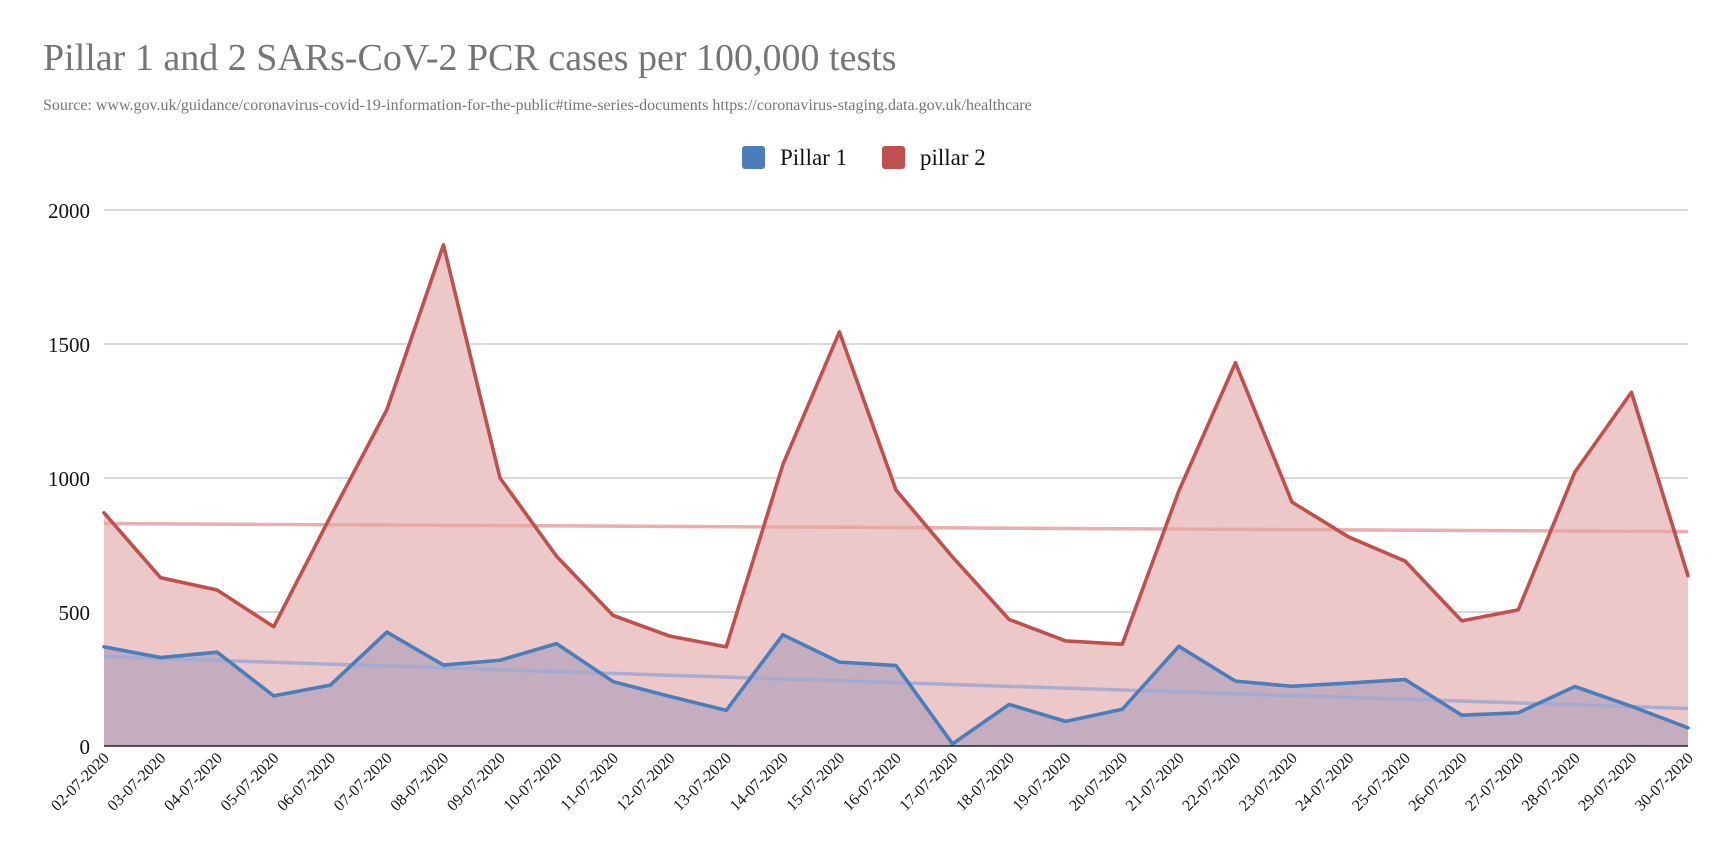 The image size is (1722, 858). Describe the element at coordinates (702, 782) in the screenshot. I see `x-tick-label: 13-07-2020` at that location.